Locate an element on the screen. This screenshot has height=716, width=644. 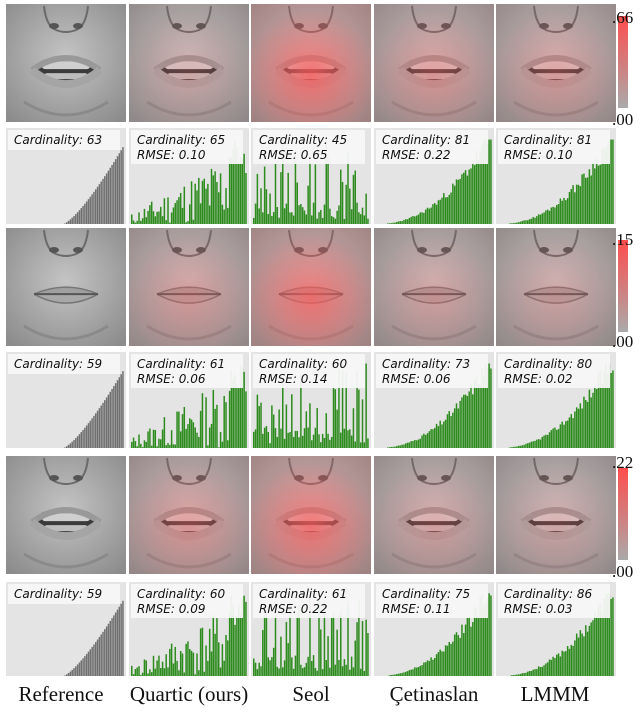
color-scale-bar is located at coordinates (623, 62).